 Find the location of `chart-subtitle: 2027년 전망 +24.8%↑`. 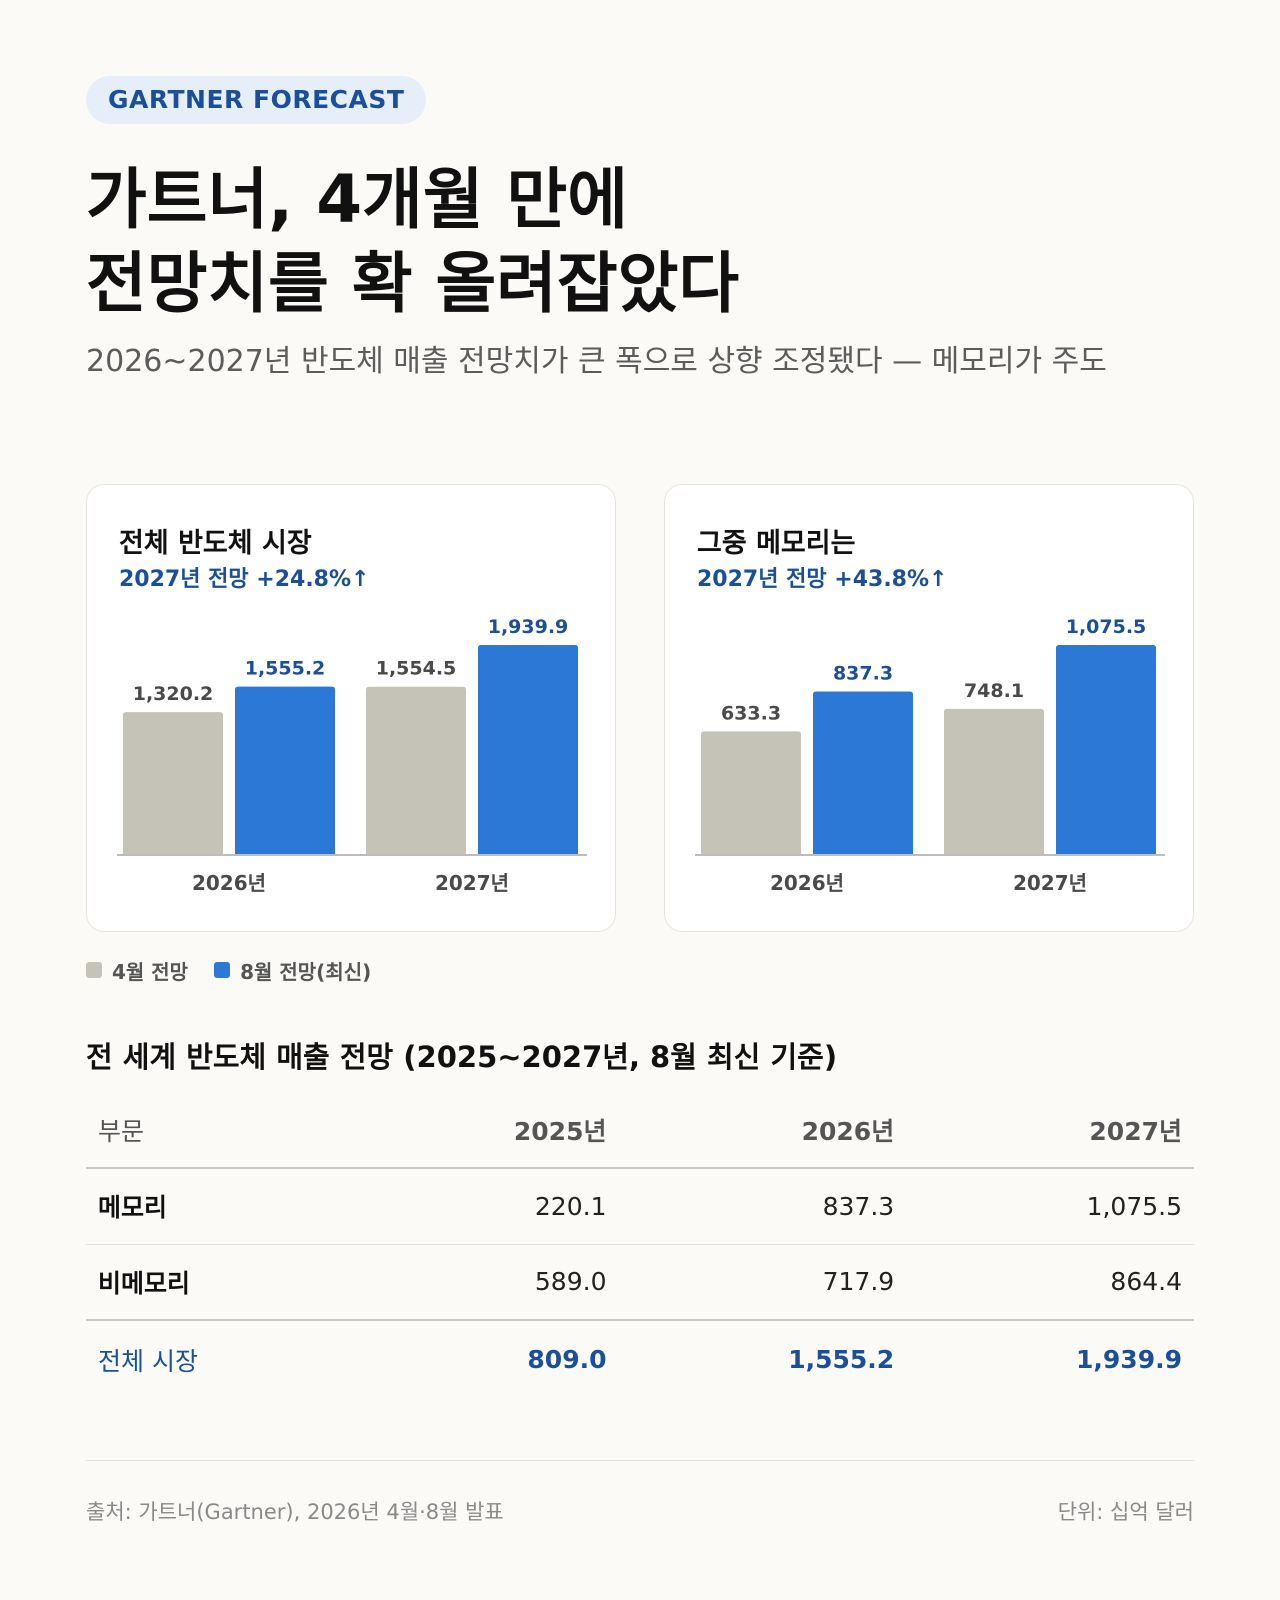

chart-subtitle: 2027년 전망 +24.8%↑ is located at coordinates (244, 579).